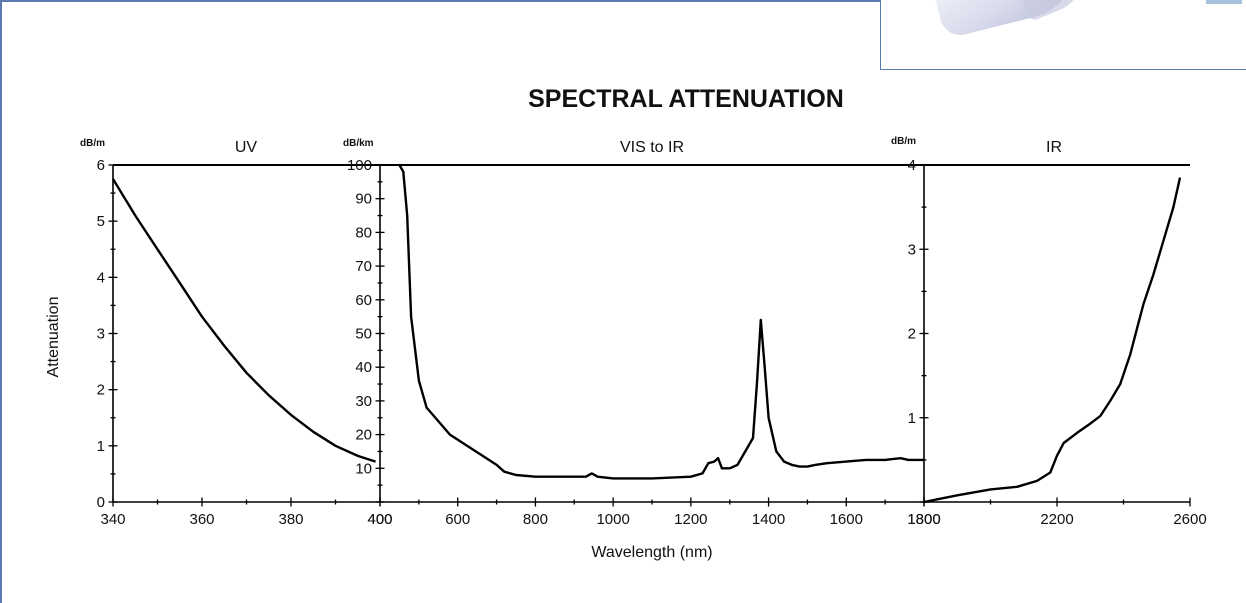 Image resolution: width=1246 pixels, height=603 pixels. I want to click on y-tick-label: 80, so click(363, 232).